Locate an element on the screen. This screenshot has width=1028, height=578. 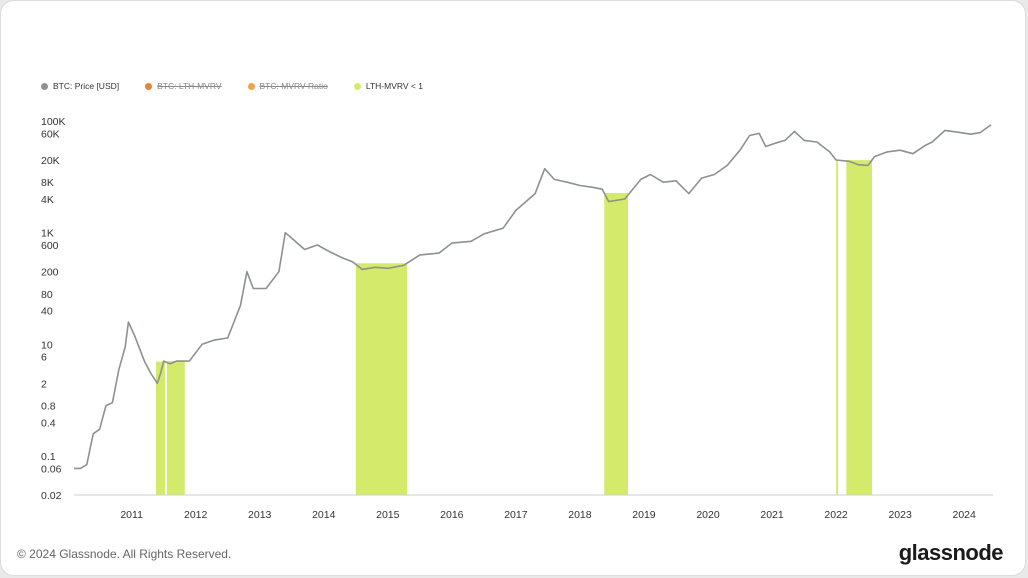
x-tick-label-2024: 2024 is located at coordinates (965, 515).